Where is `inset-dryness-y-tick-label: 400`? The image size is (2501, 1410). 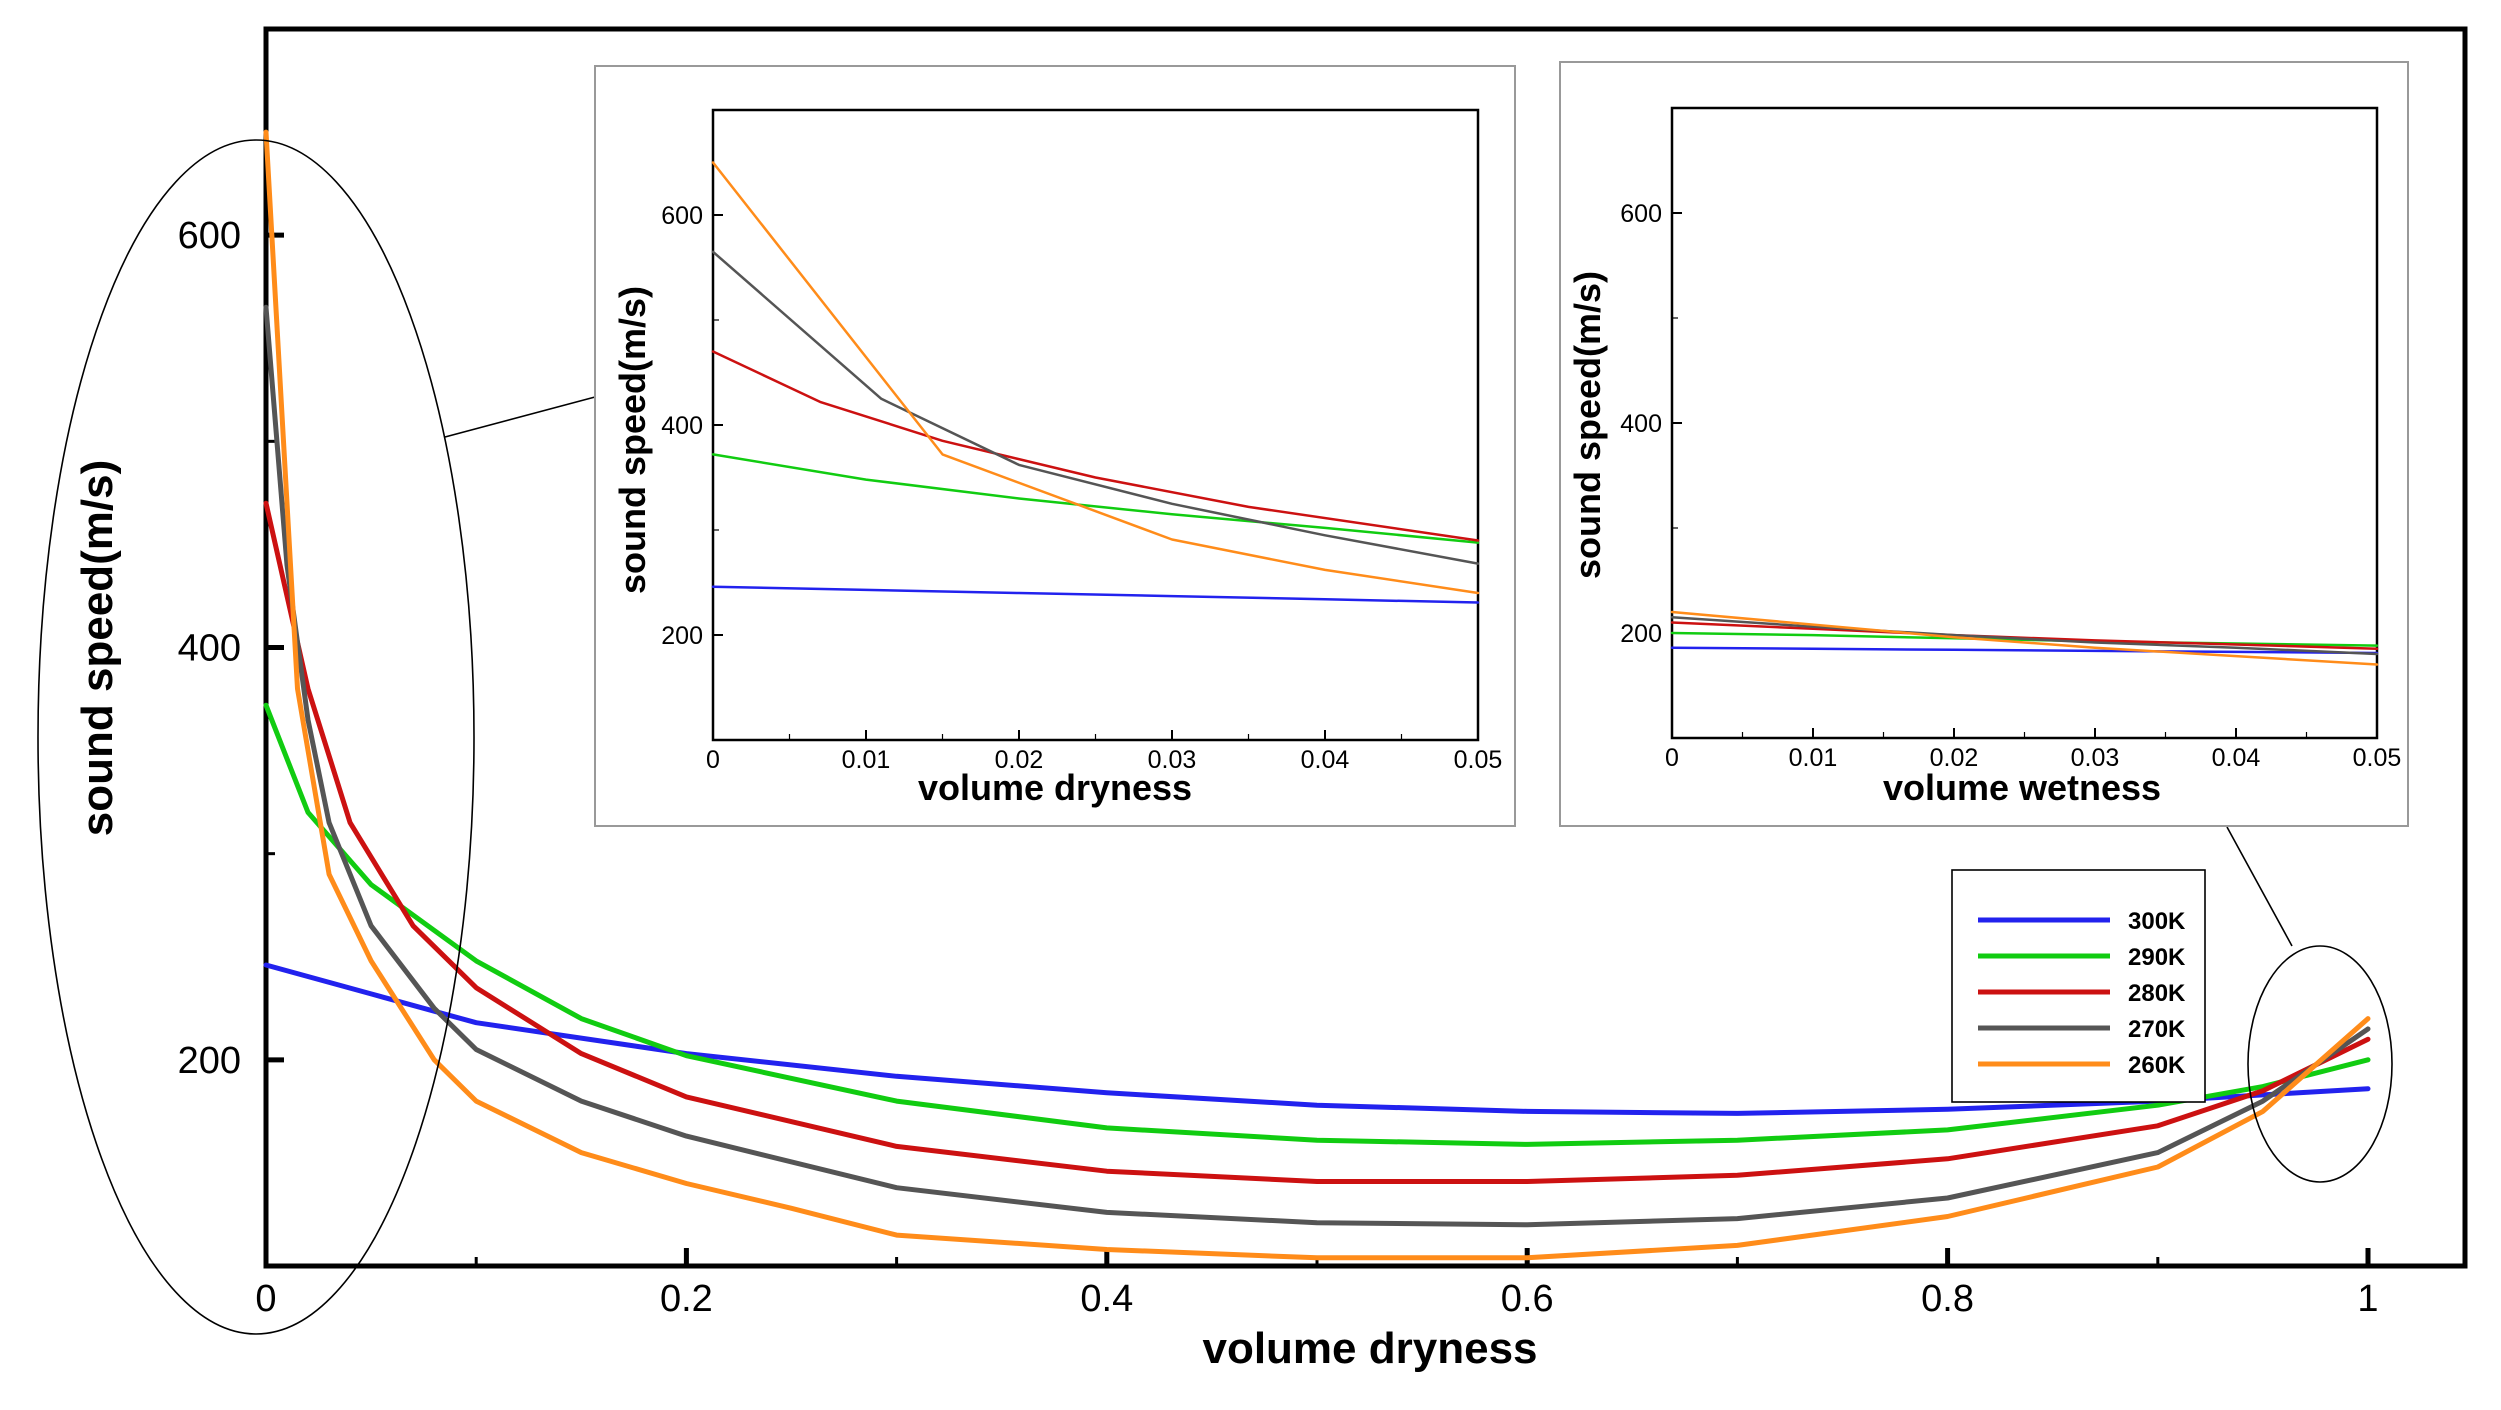
inset-dryness-y-tick-label: 400 is located at coordinates (682, 426).